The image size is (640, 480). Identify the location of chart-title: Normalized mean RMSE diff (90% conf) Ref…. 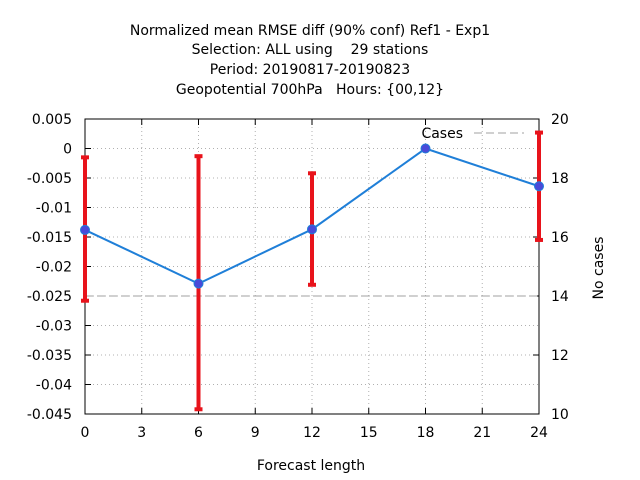
(310, 60).